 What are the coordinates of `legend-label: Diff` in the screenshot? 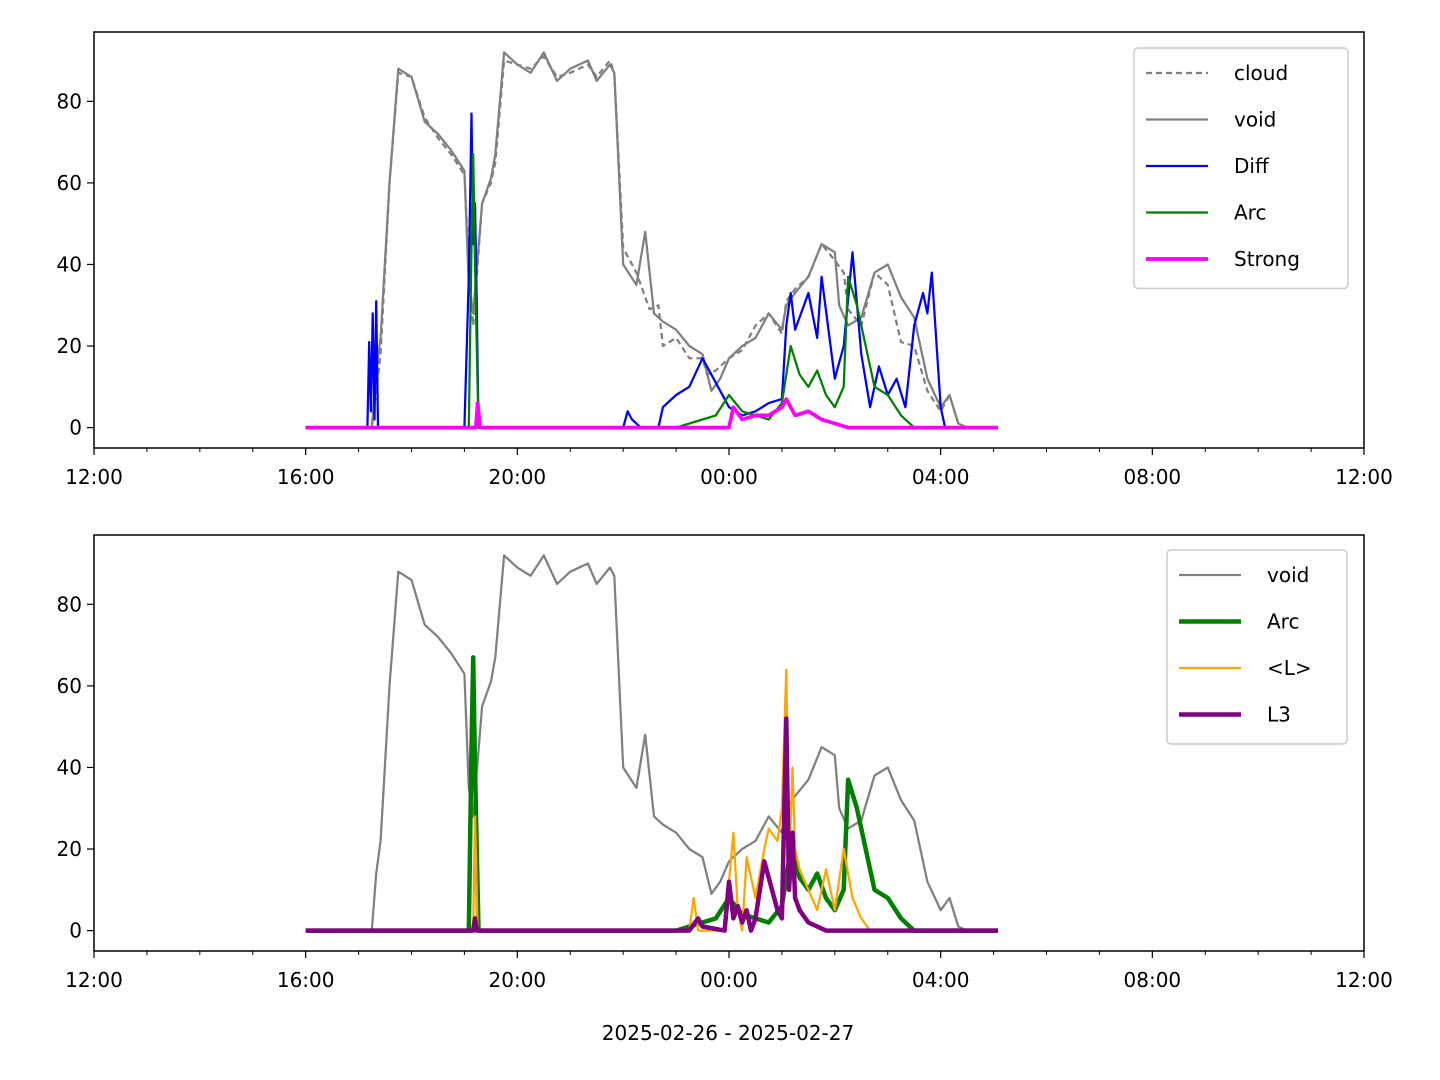 It's located at (1252, 166).